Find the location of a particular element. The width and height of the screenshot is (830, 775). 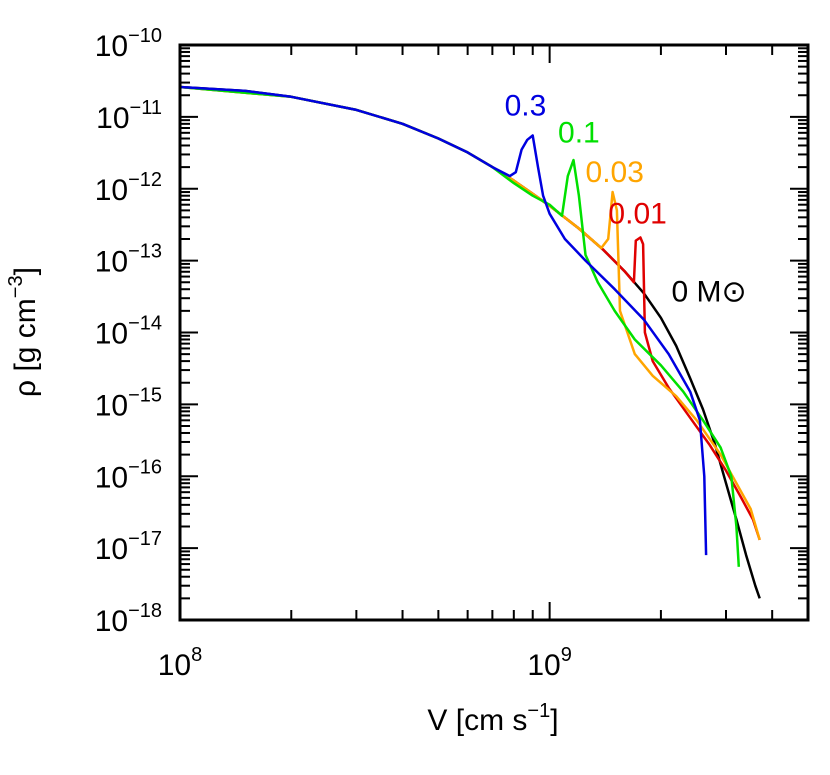

series-label: 0.01 is located at coordinates (637, 213).